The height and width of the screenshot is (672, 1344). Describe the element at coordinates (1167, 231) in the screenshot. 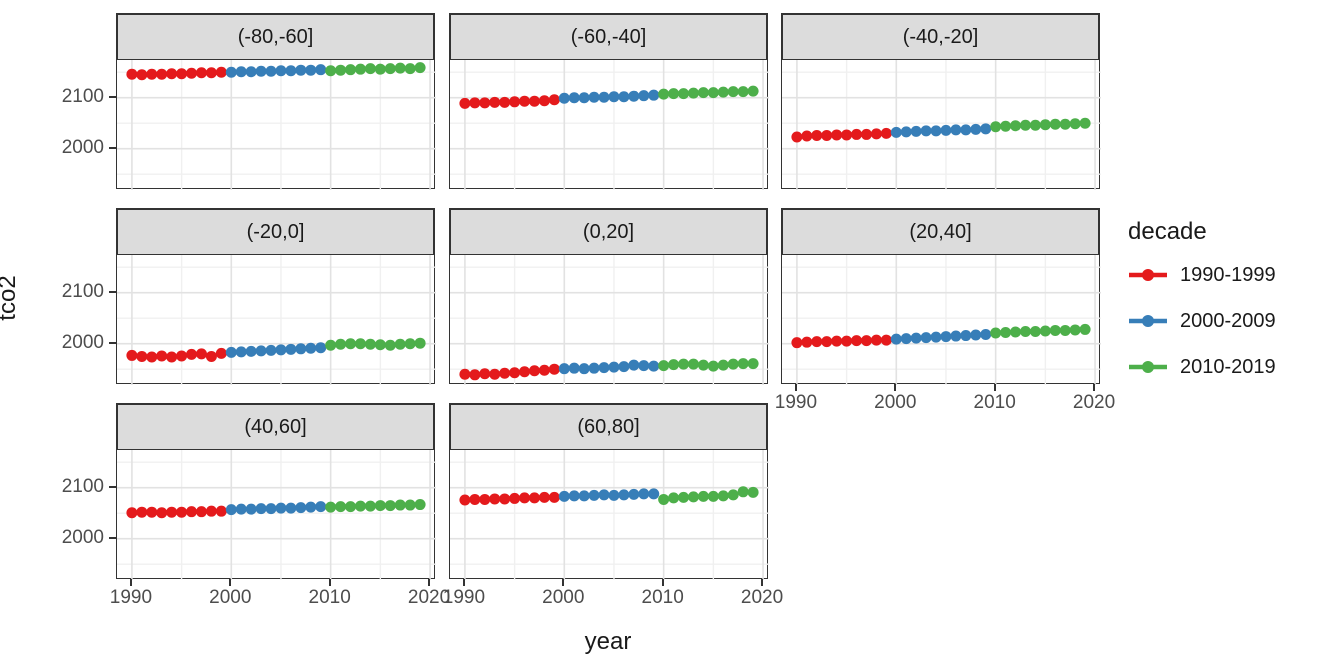

I see `legend-title: decade` at that location.